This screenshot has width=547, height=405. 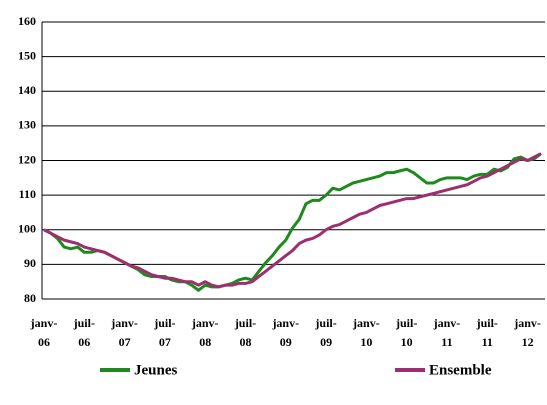 What do you see at coordinates (447, 332) in the screenshot?
I see `x-tick-label: janv- 11` at bounding box center [447, 332].